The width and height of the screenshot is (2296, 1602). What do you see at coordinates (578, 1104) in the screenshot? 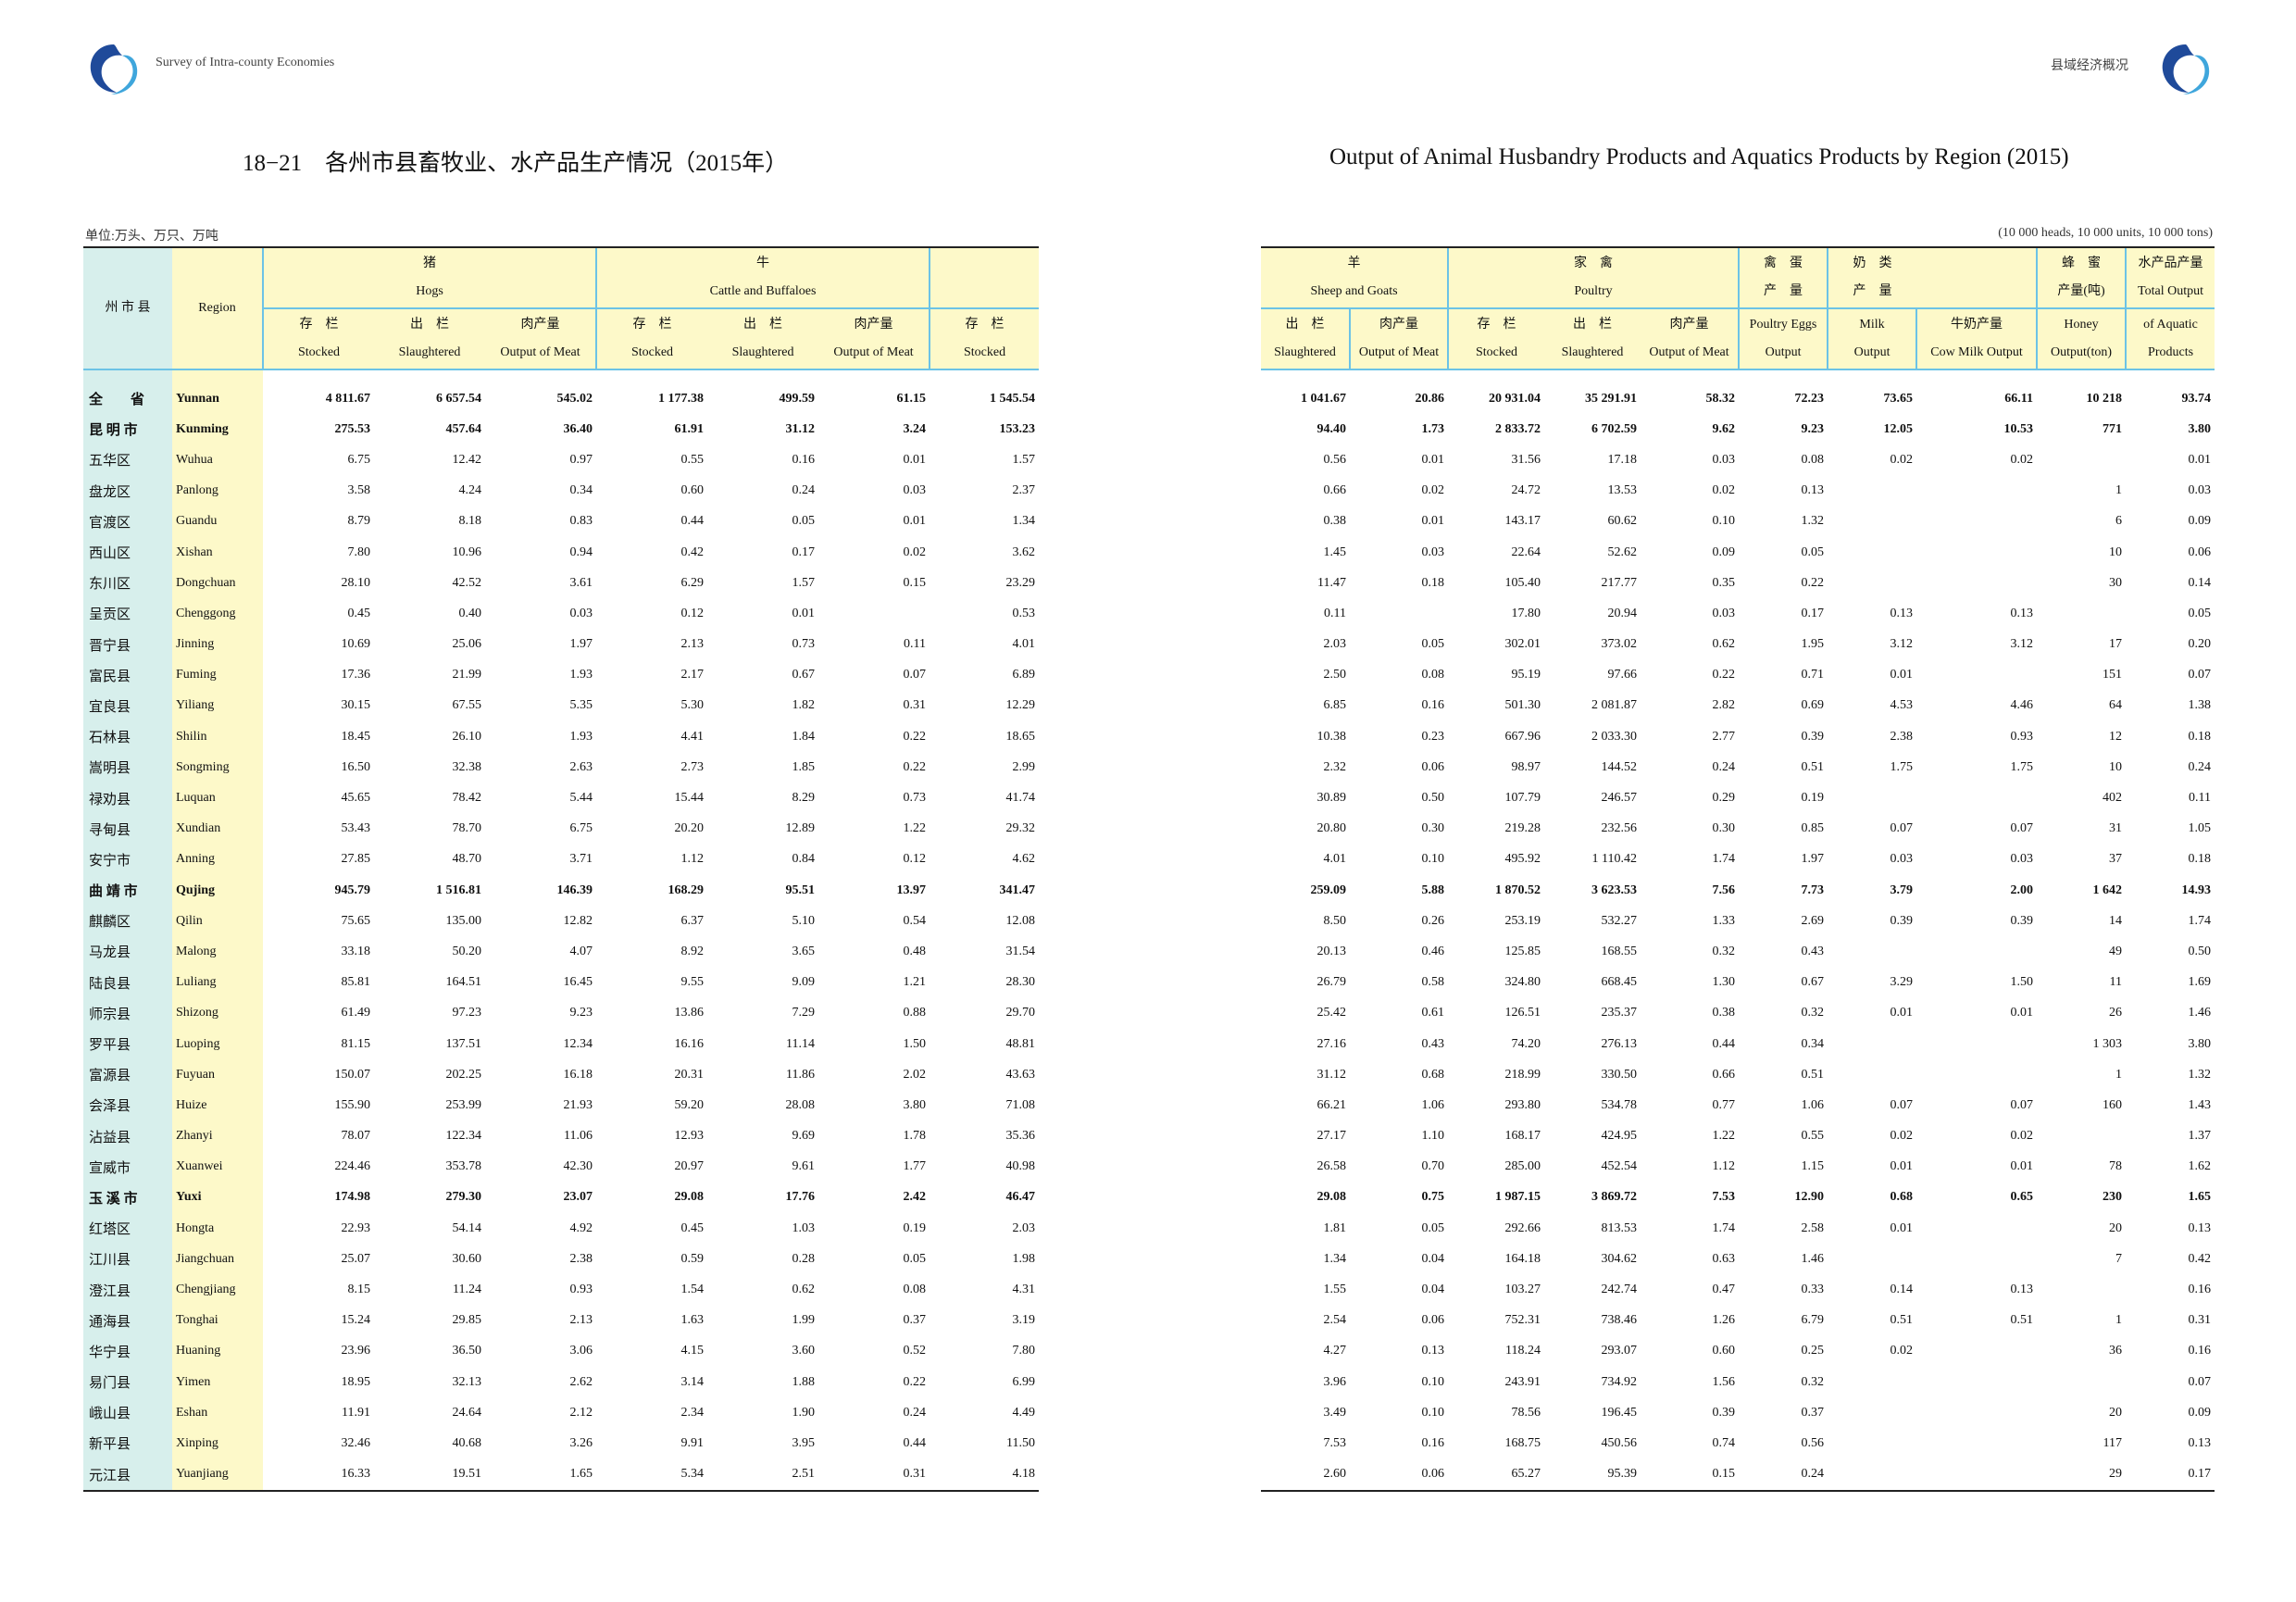
I see `value-cell: 21.93` at bounding box center [578, 1104].